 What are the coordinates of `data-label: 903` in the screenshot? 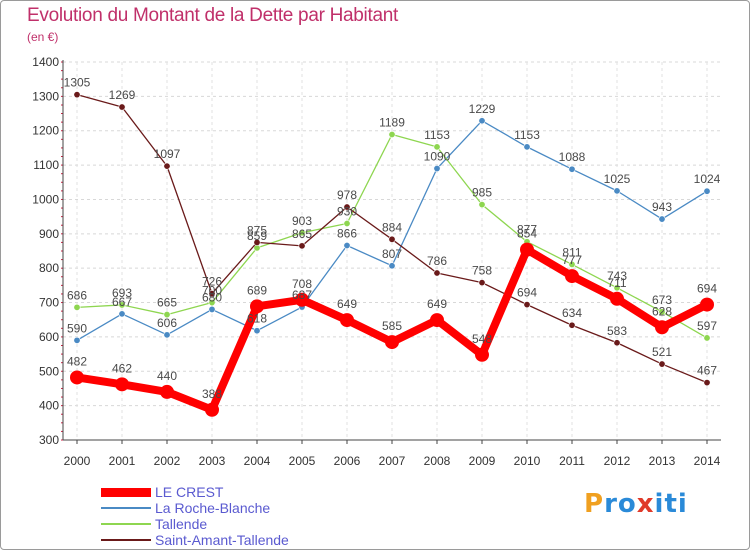 It's located at (302, 221).